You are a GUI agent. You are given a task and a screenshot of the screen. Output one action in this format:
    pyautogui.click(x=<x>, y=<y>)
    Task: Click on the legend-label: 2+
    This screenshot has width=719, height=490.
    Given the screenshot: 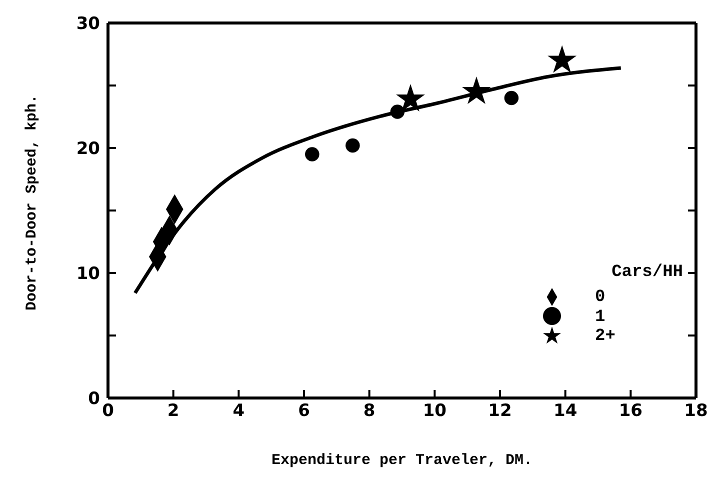 What is the action you would take?
    pyautogui.click(x=605, y=336)
    